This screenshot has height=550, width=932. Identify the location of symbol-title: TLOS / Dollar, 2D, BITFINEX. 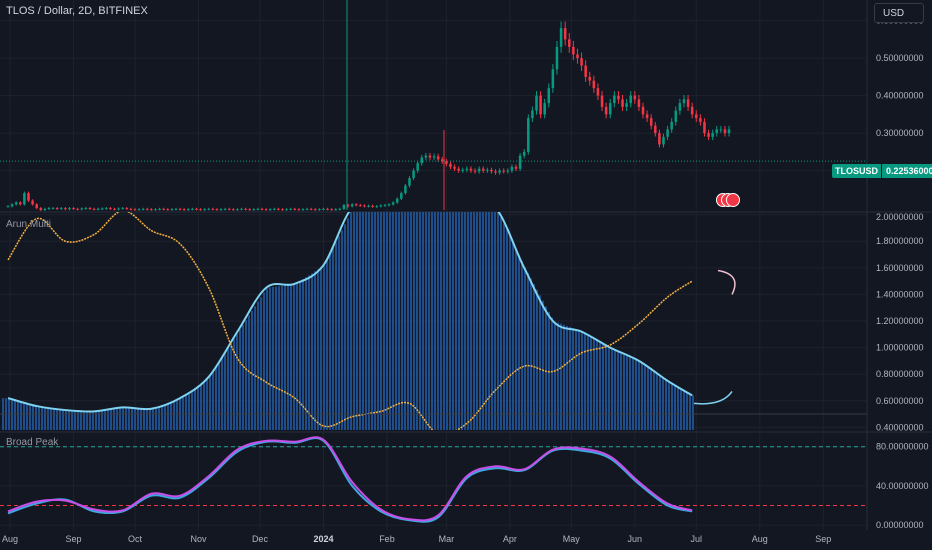
(77, 11).